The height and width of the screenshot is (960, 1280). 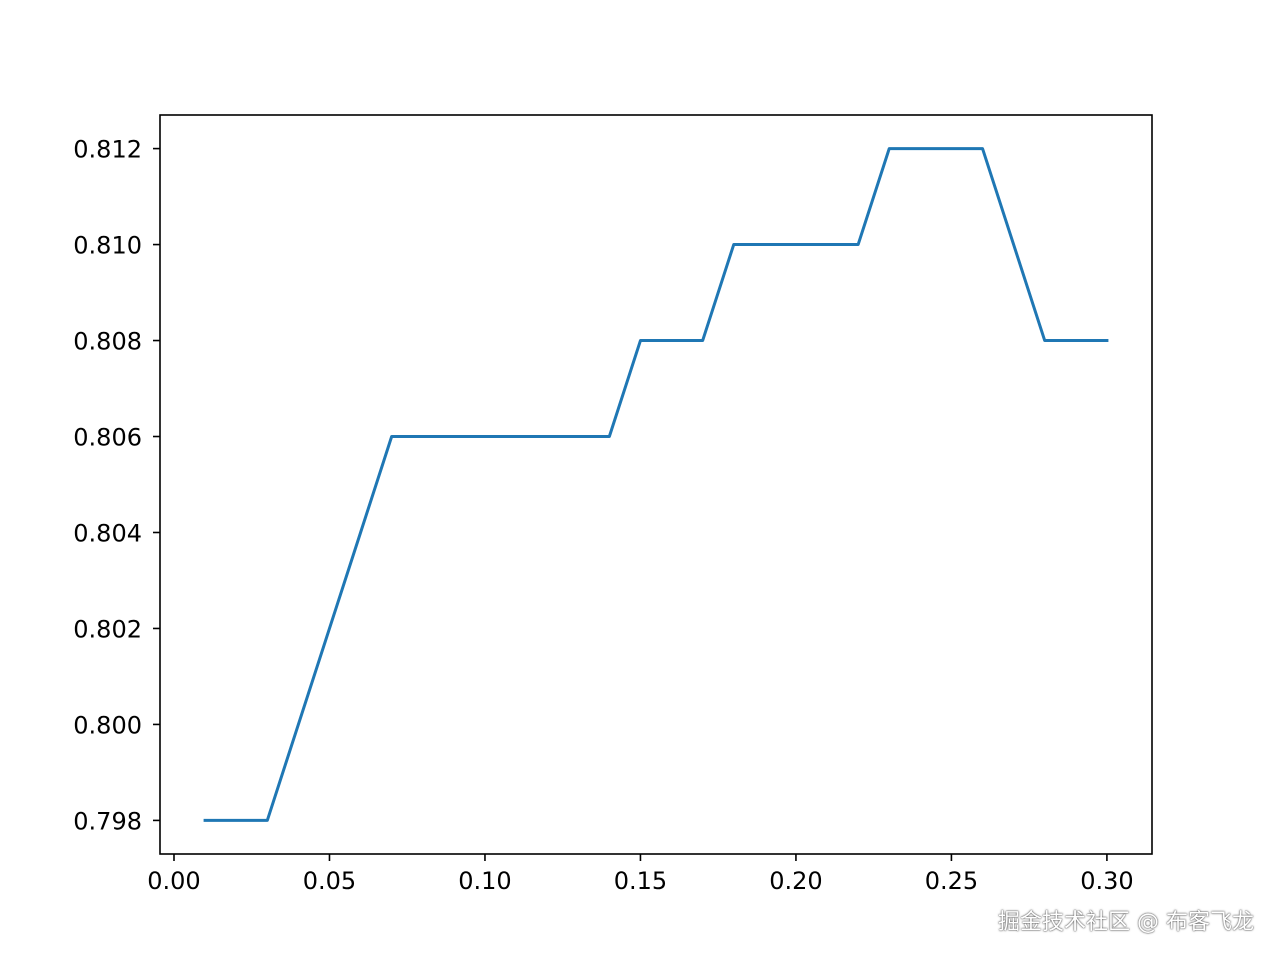 What do you see at coordinates (107, 821) in the screenshot?
I see `y-tick-label: 0.798` at bounding box center [107, 821].